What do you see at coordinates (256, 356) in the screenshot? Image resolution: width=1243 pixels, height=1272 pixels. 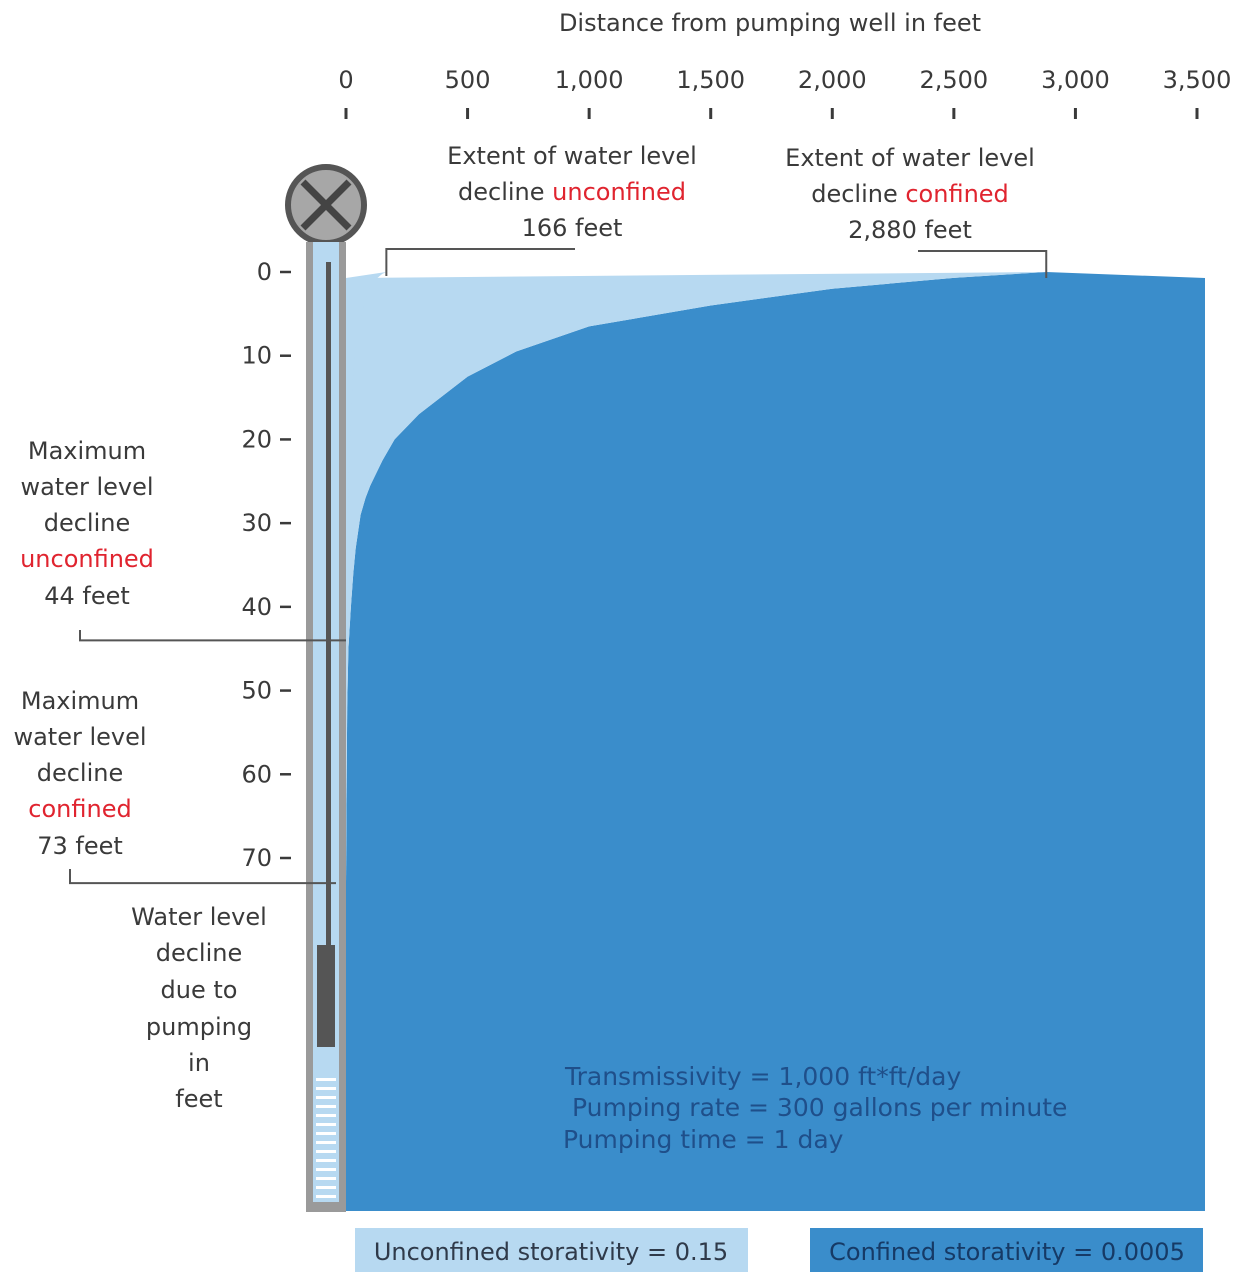 I see `y-tick-label: 10` at bounding box center [256, 356].